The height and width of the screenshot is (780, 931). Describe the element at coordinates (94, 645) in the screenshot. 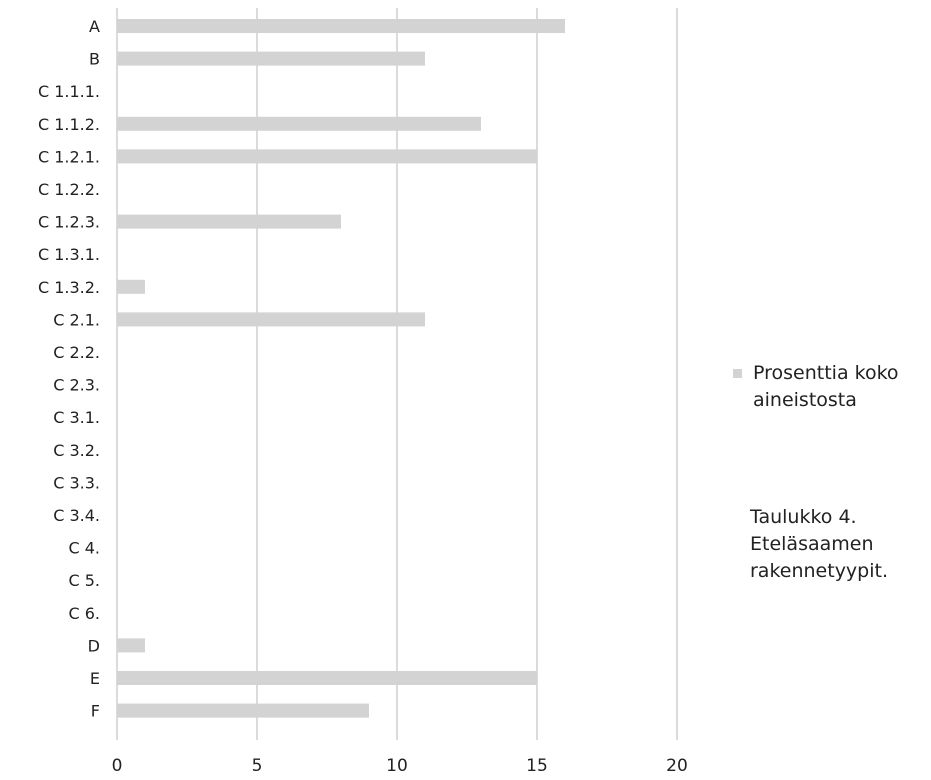

I see `category-label: D` at that location.